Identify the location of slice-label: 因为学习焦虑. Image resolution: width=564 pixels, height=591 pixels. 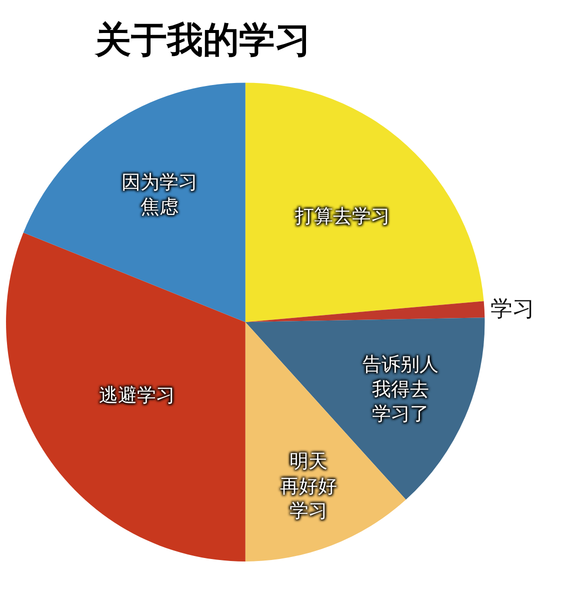
(160, 195).